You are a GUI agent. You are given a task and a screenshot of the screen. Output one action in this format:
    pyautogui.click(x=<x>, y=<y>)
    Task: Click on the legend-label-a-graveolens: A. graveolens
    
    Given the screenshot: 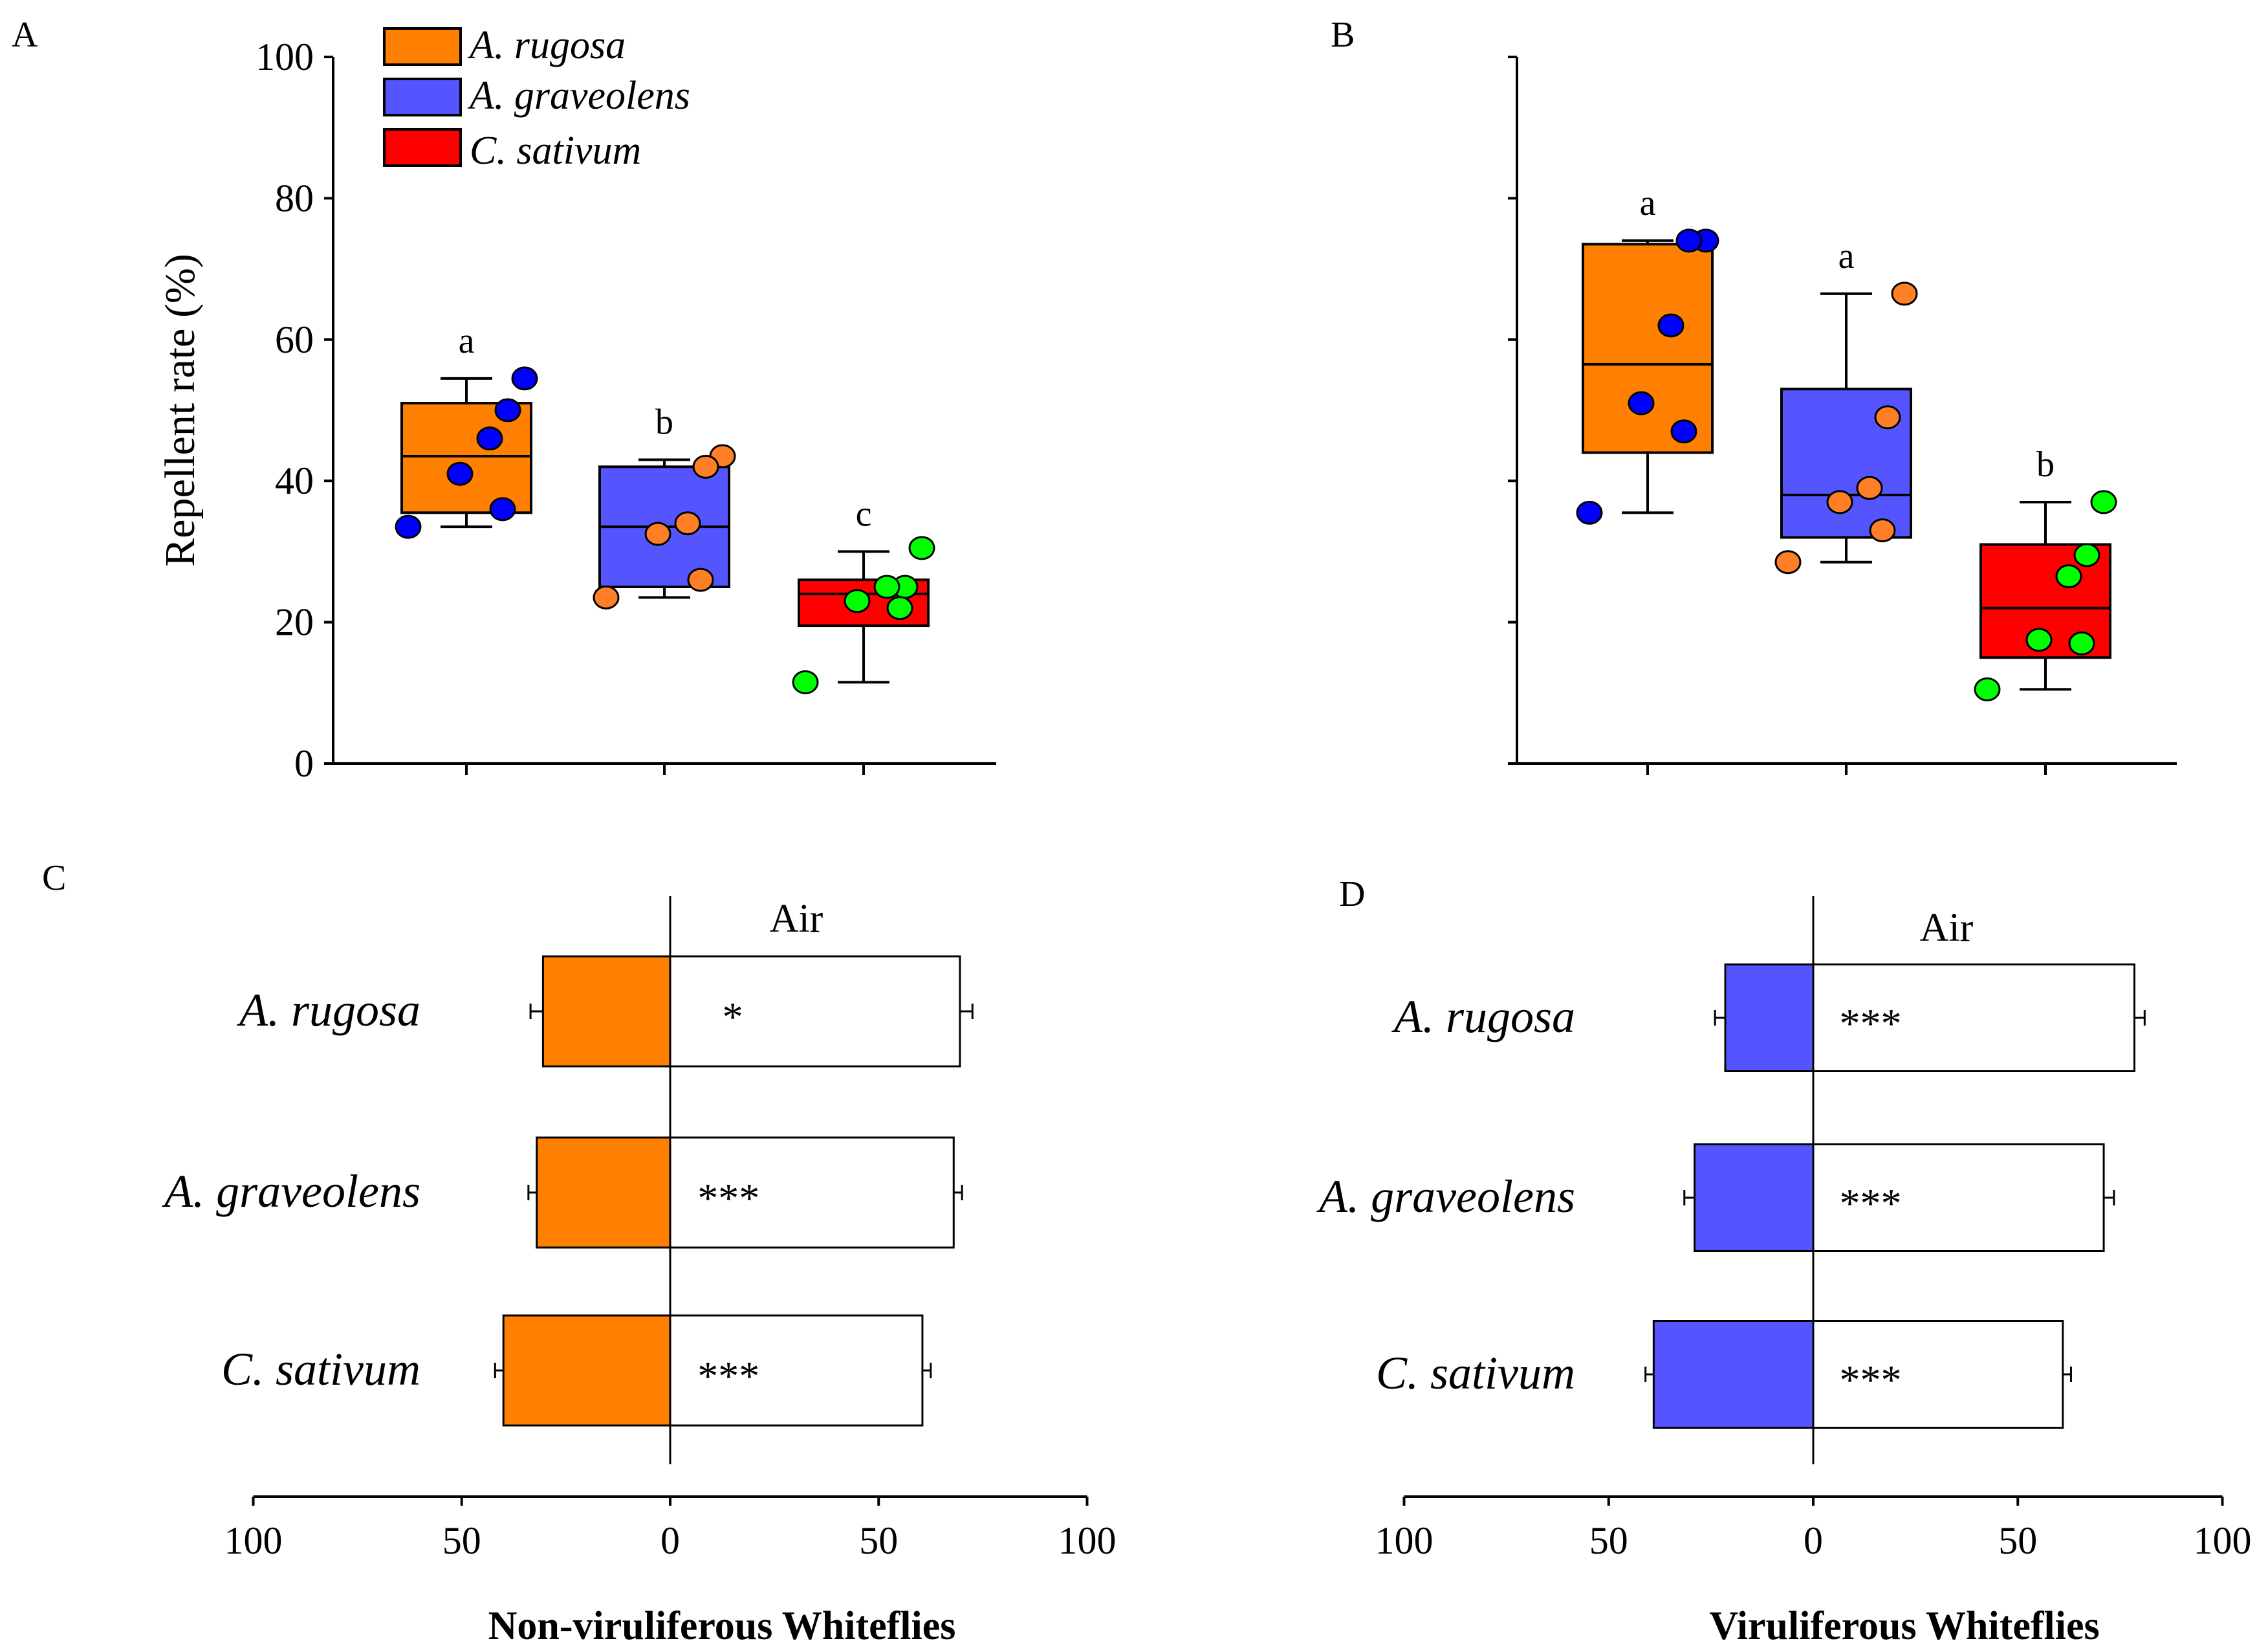 What is the action you would take?
    pyautogui.click(x=579, y=96)
    